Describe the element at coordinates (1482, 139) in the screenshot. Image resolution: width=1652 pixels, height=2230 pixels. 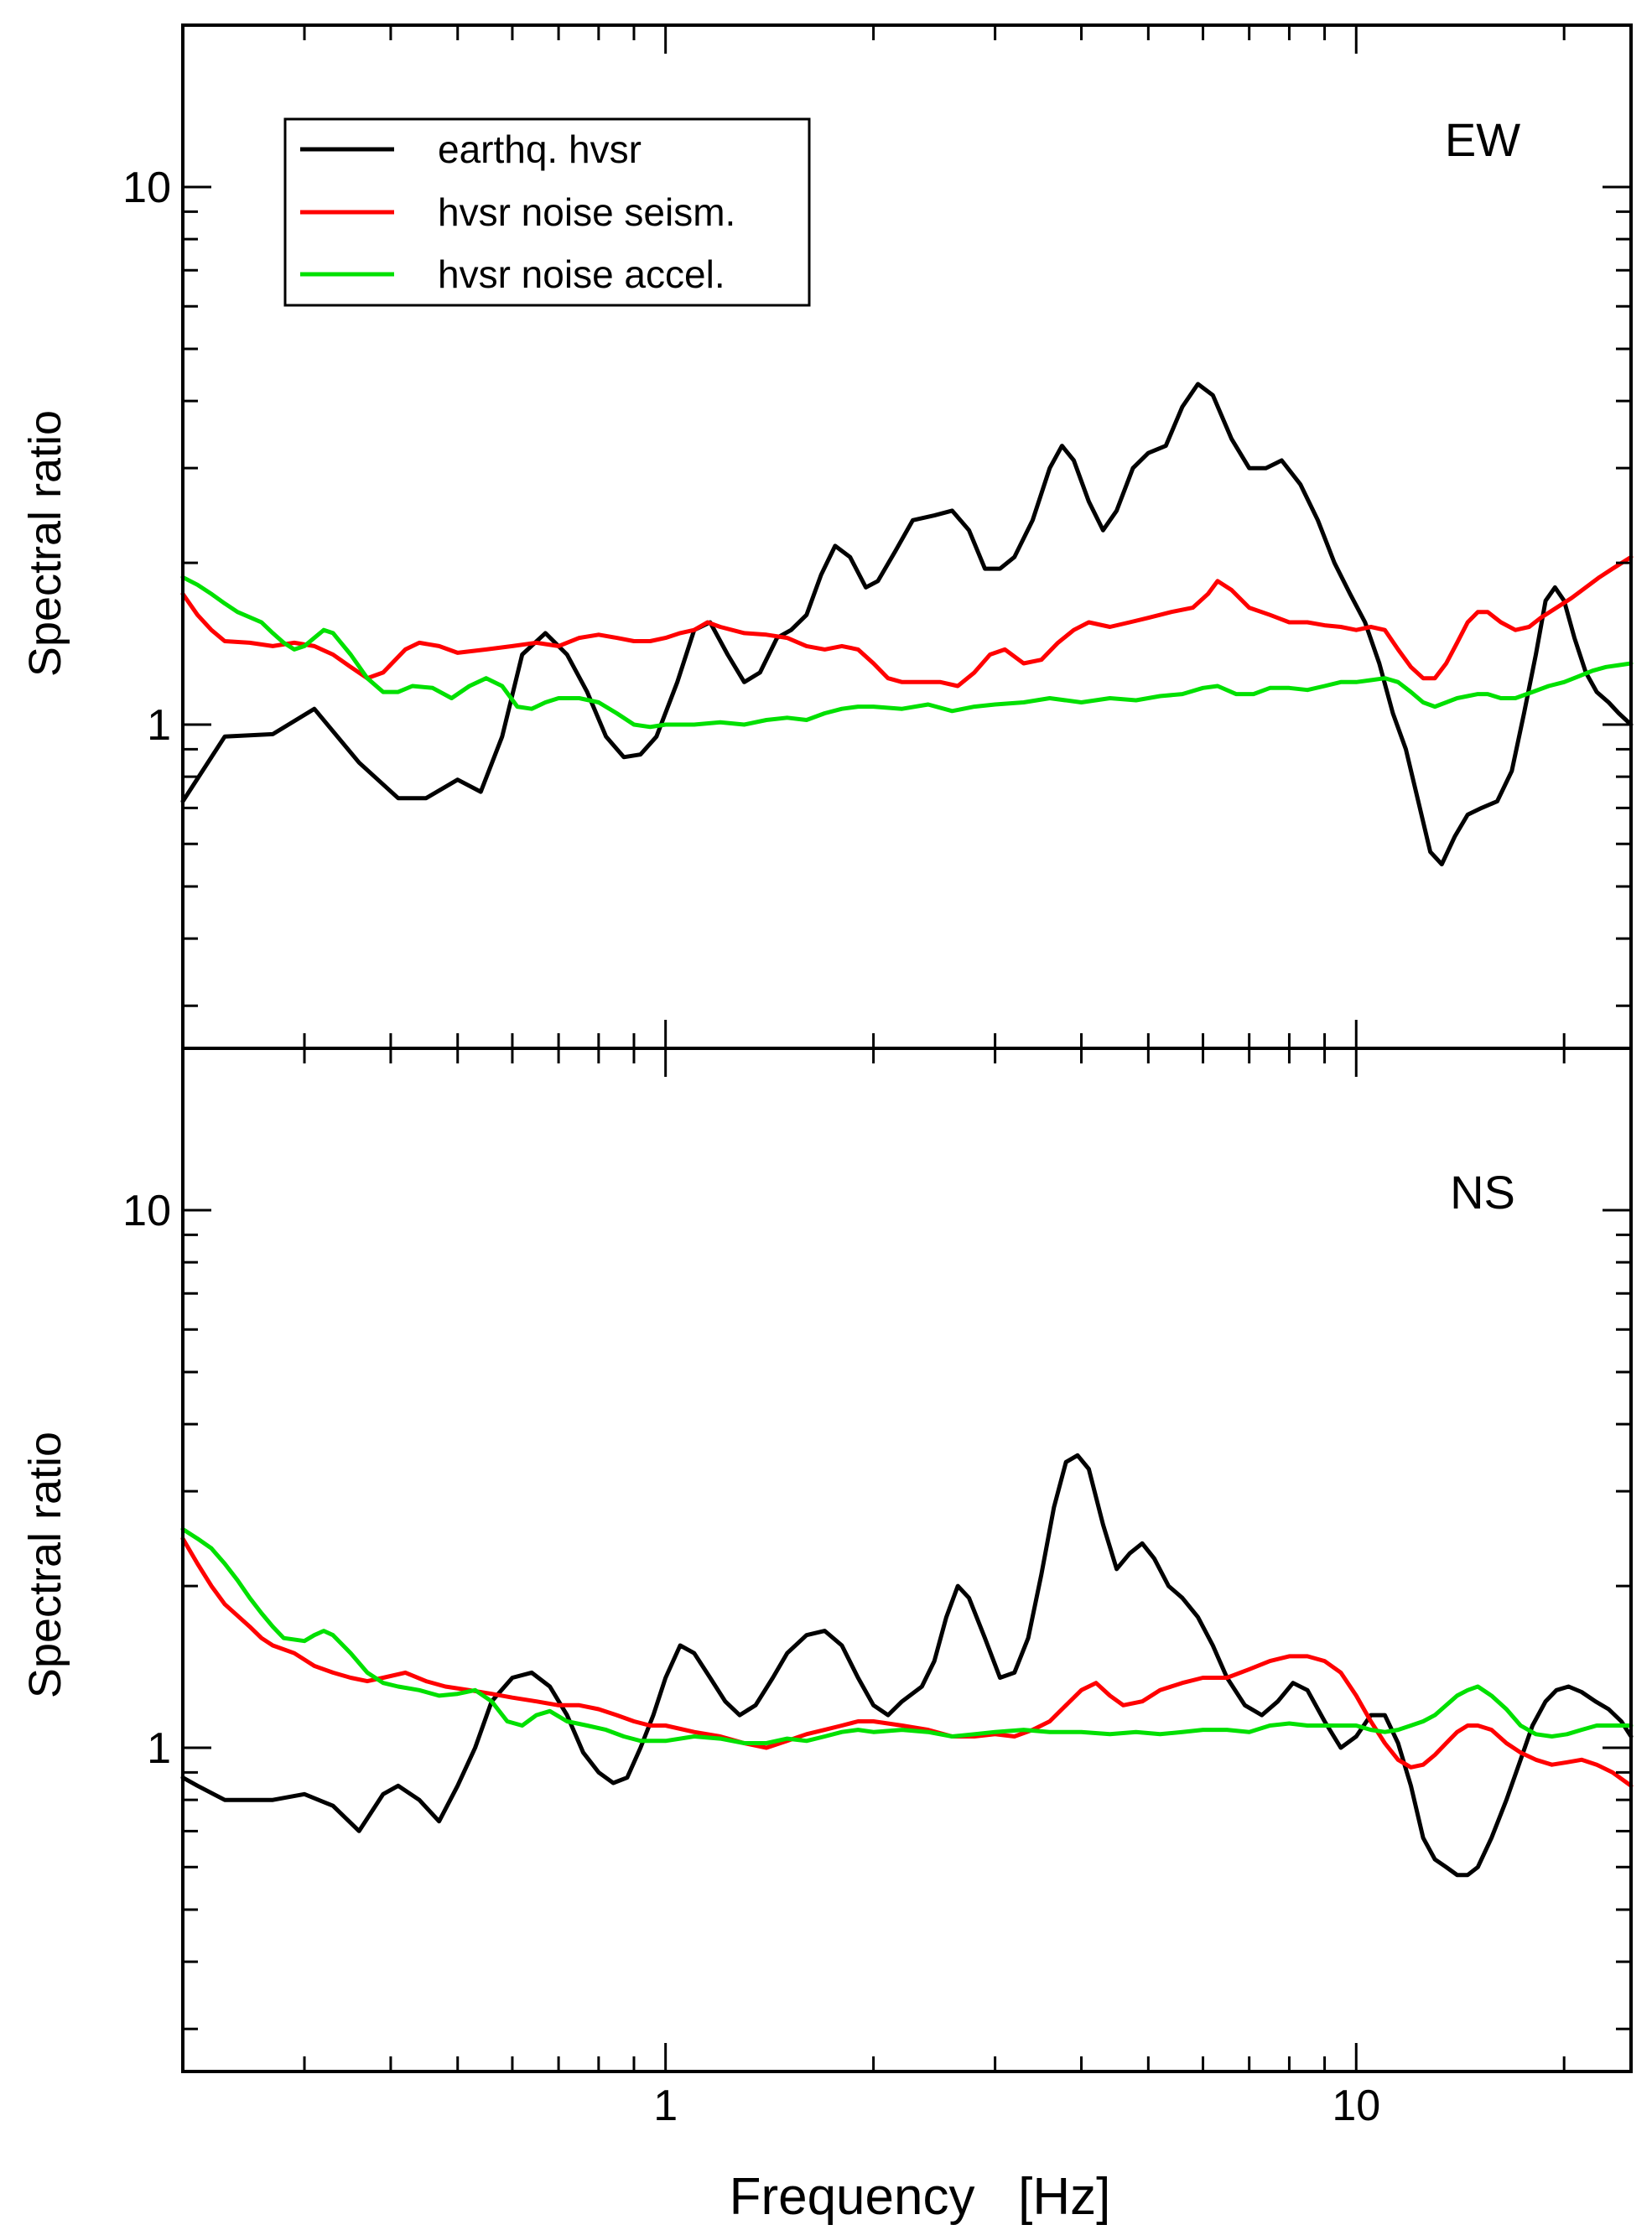
I see `panel-label-ew: EW` at that location.